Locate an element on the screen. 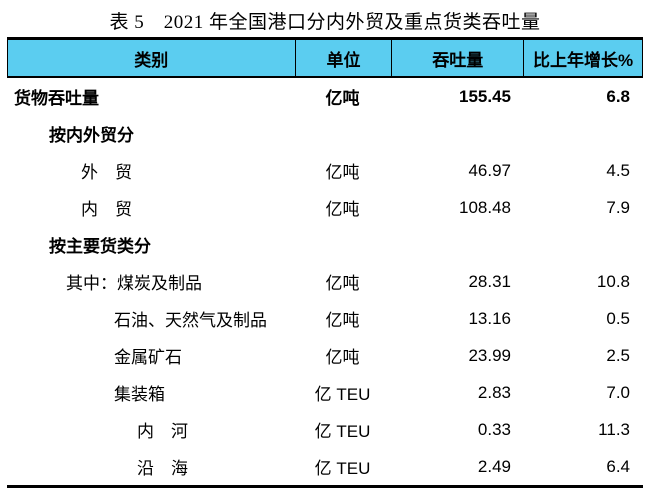 This screenshot has width=650, height=493. row-label-cell: 沿 海 is located at coordinates (162, 468).